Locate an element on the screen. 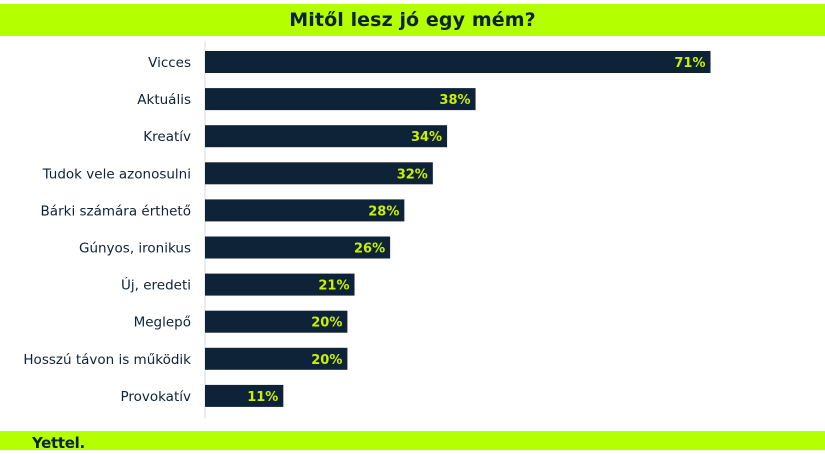  category-label: Vicces is located at coordinates (169, 63).